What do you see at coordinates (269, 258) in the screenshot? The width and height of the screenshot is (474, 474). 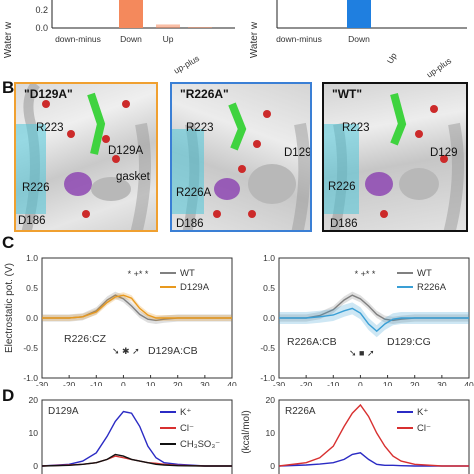 I see `panel-c-right-ytick-0: 1.0` at bounding box center [269, 258].